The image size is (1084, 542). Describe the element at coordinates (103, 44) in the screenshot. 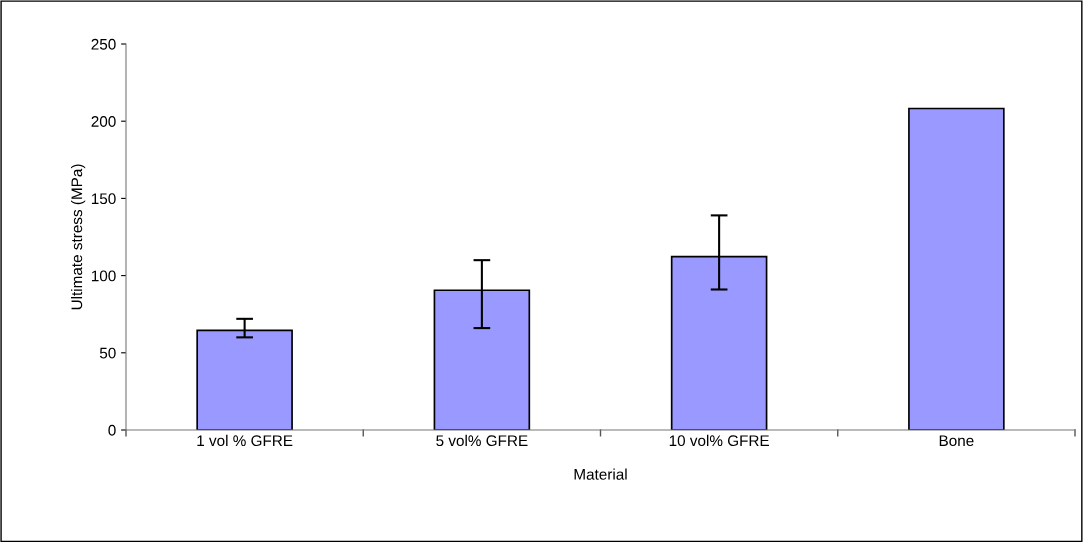

I see `y-tick-label: 250` at that location.